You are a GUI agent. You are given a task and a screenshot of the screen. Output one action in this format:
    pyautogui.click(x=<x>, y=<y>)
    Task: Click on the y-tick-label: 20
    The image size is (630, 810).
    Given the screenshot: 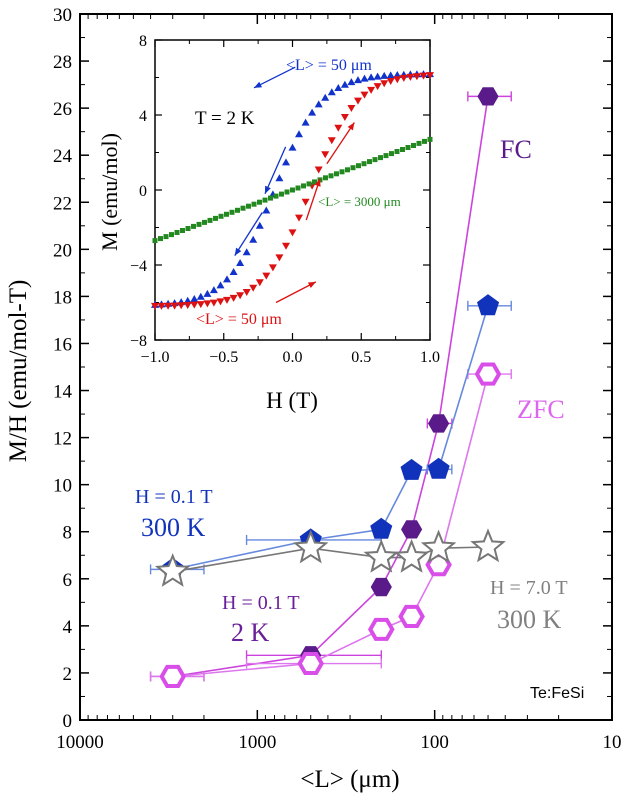 What is the action you would take?
    pyautogui.click(x=62, y=250)
    